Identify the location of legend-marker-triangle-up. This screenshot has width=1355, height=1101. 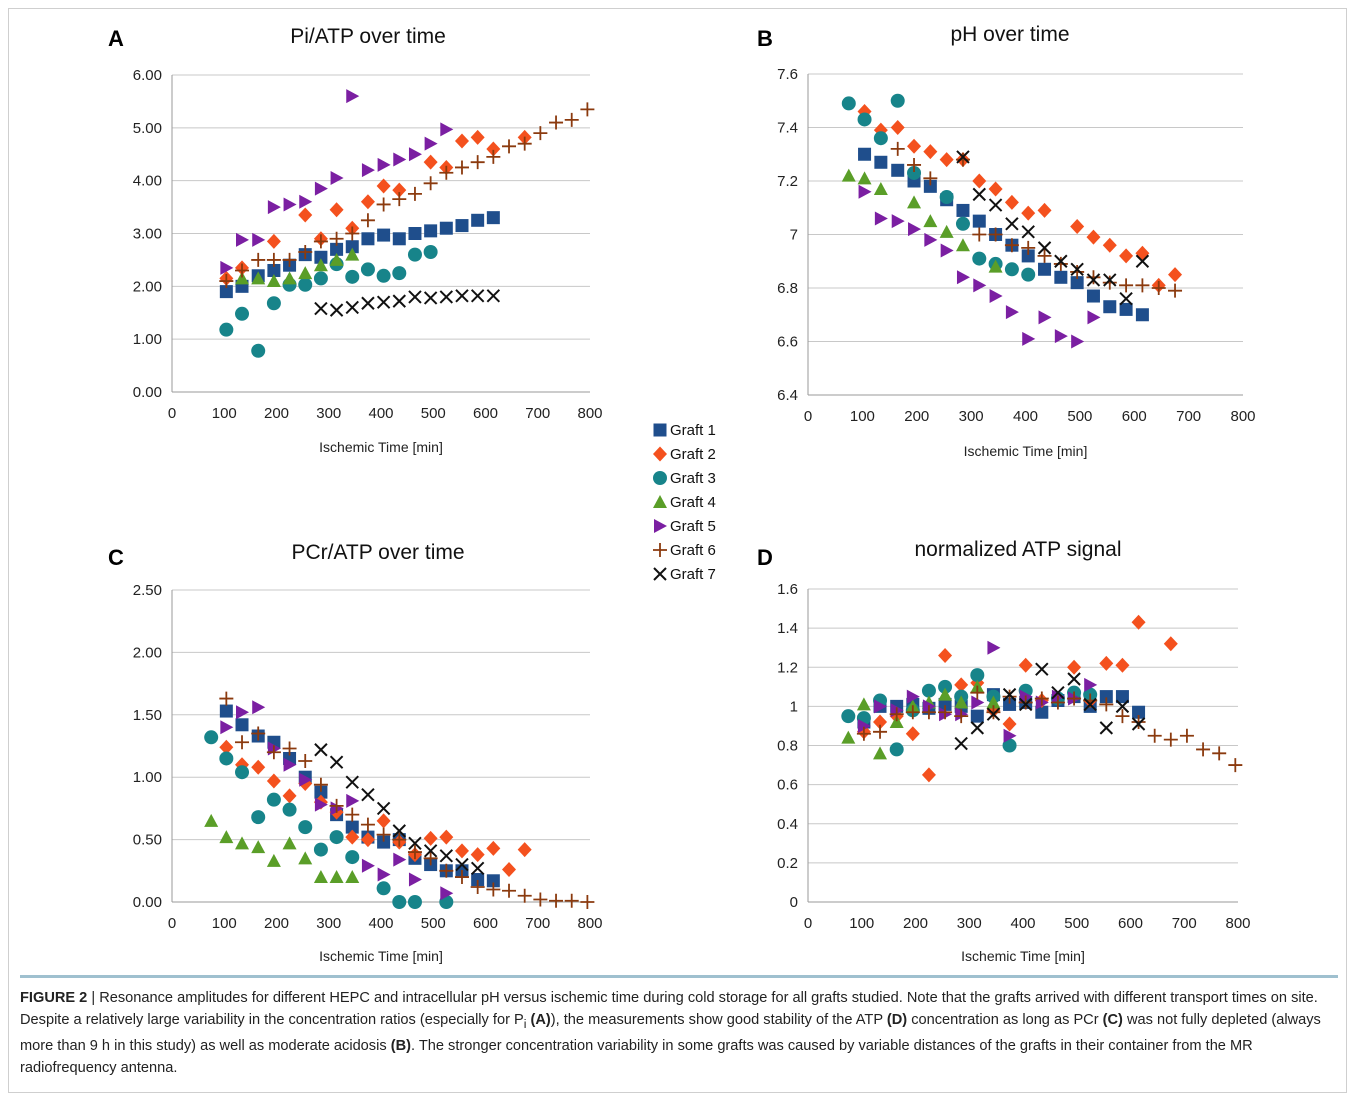
(660, 501).